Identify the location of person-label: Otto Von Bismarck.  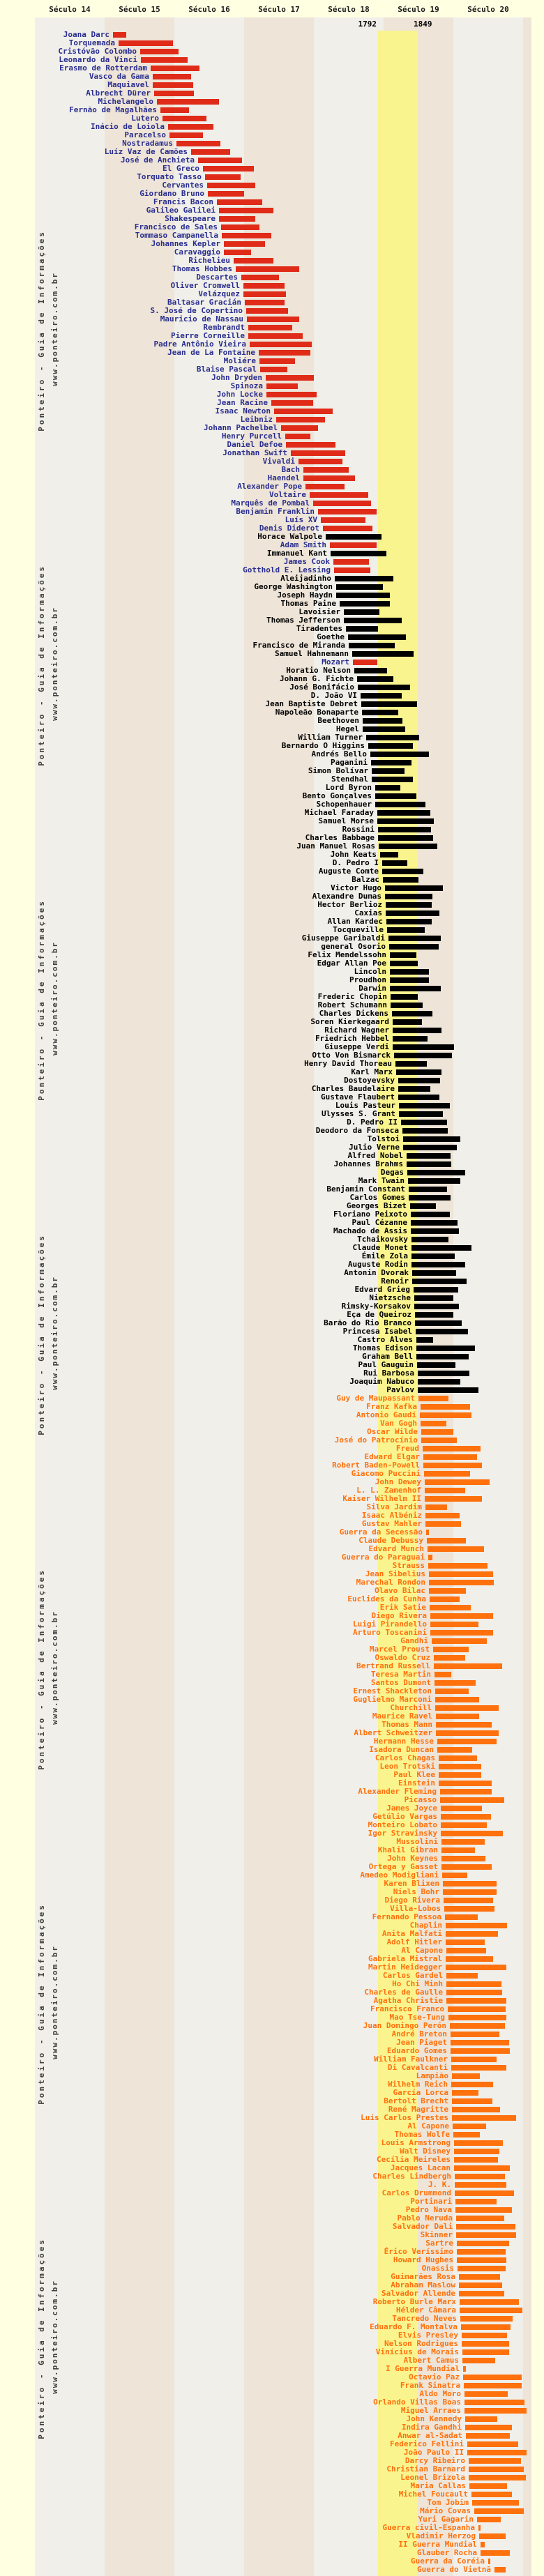
(351, 1055).